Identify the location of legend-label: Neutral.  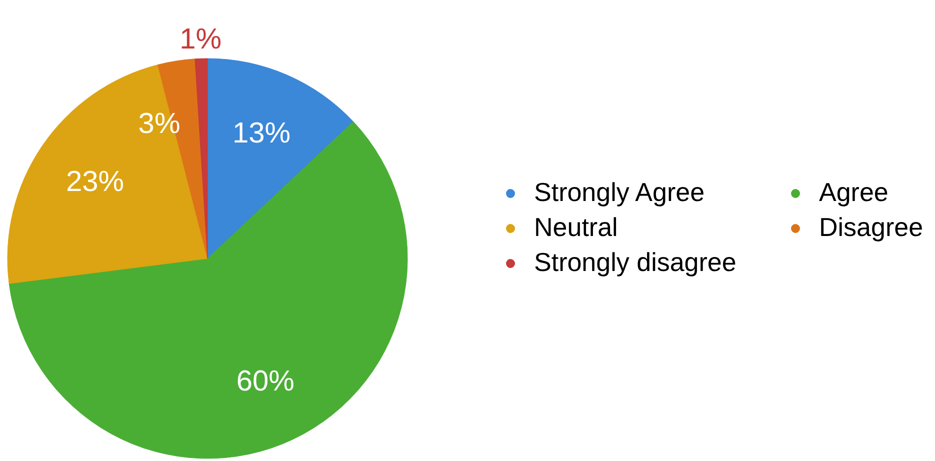
(576, 227).